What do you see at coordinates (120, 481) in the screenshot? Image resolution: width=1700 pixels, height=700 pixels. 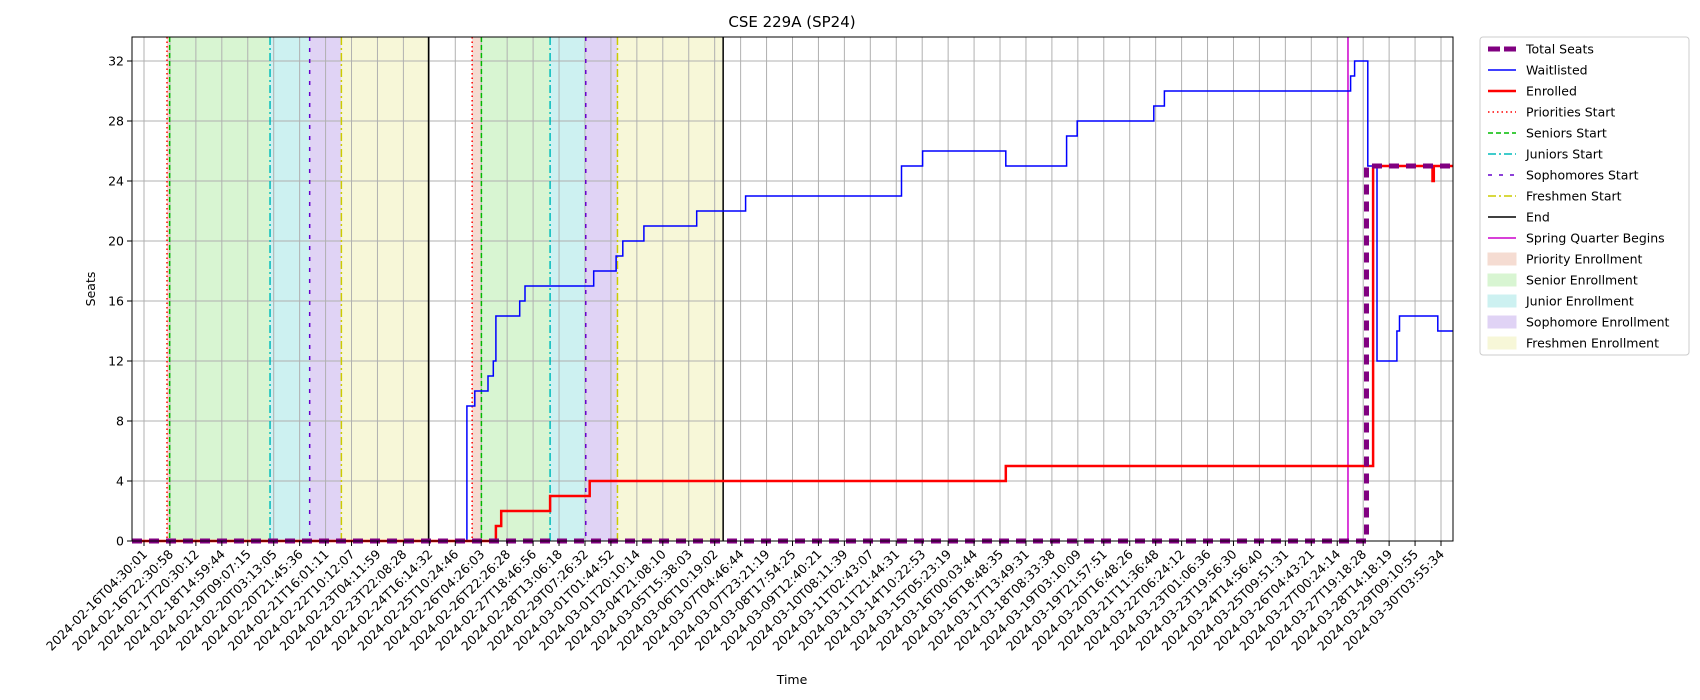 I see `y-tick-label: 4` at bounding box center [120, 481].